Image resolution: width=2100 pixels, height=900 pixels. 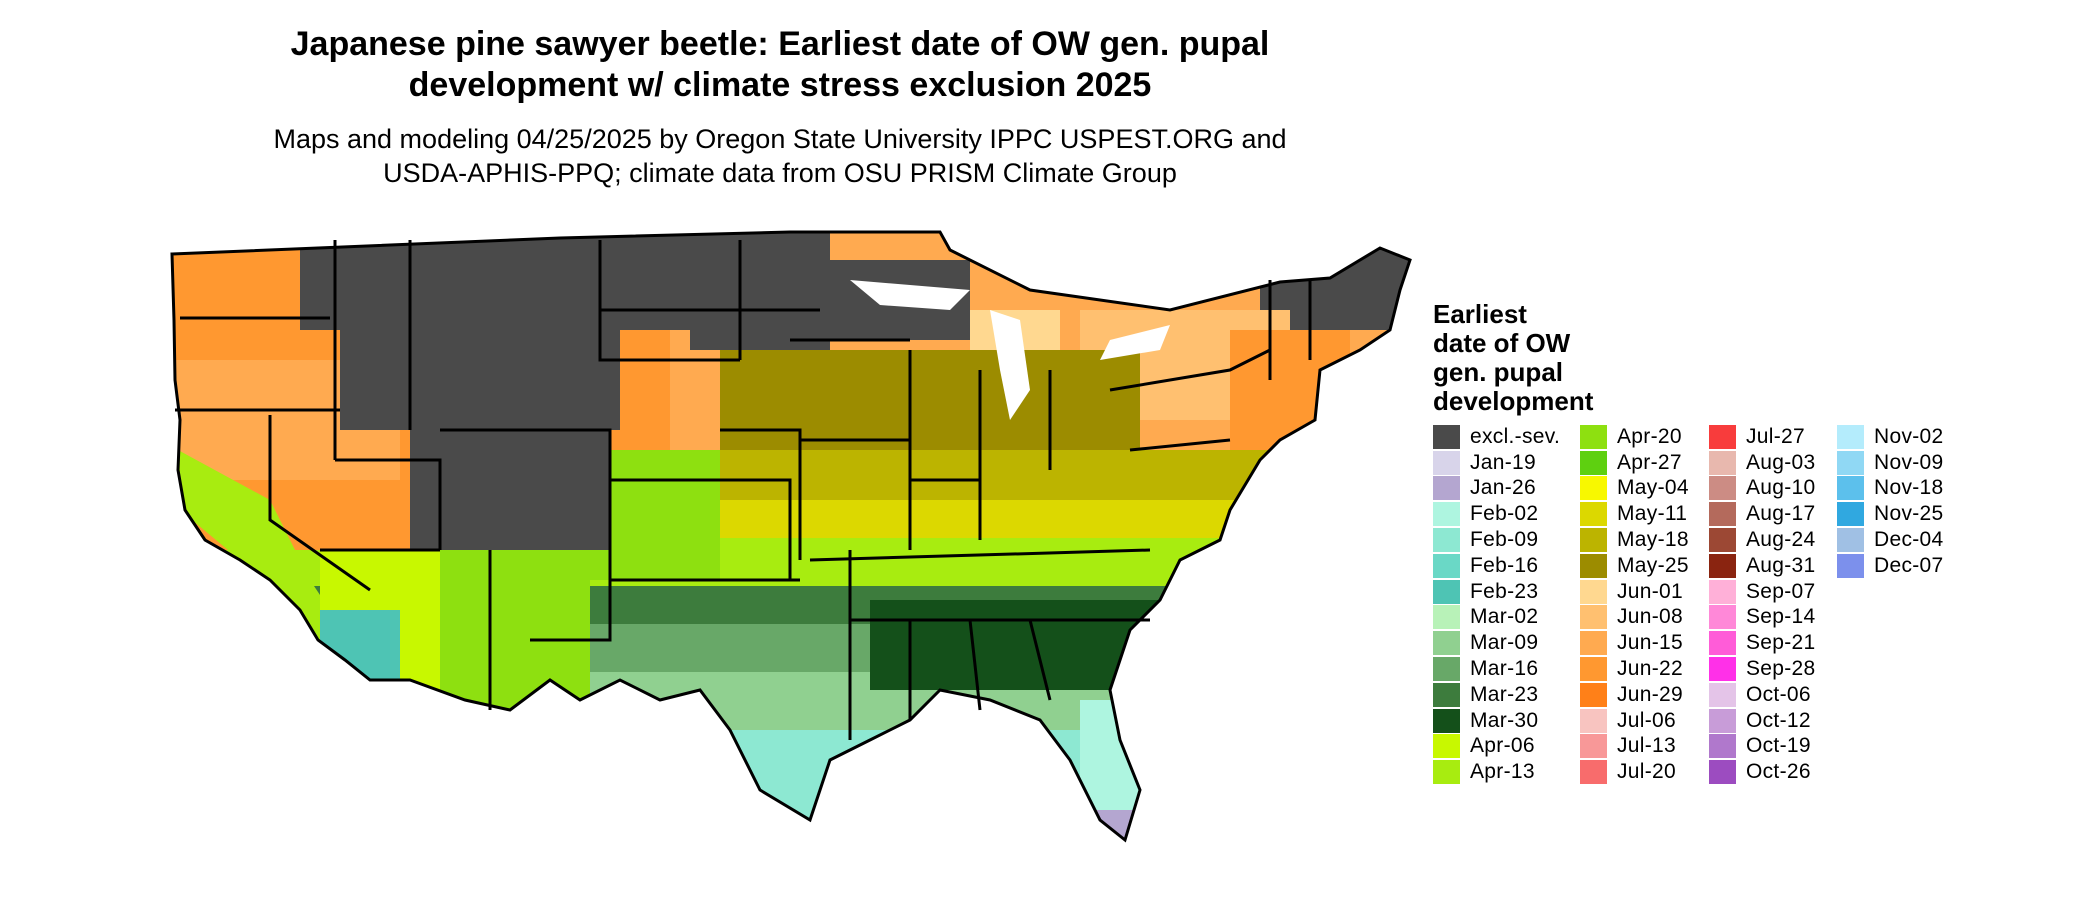 What do you see at coordinates (1650, 591) in the screenshot?
I see `legend-label: Jun-01` at bounding box center [1650, 591].